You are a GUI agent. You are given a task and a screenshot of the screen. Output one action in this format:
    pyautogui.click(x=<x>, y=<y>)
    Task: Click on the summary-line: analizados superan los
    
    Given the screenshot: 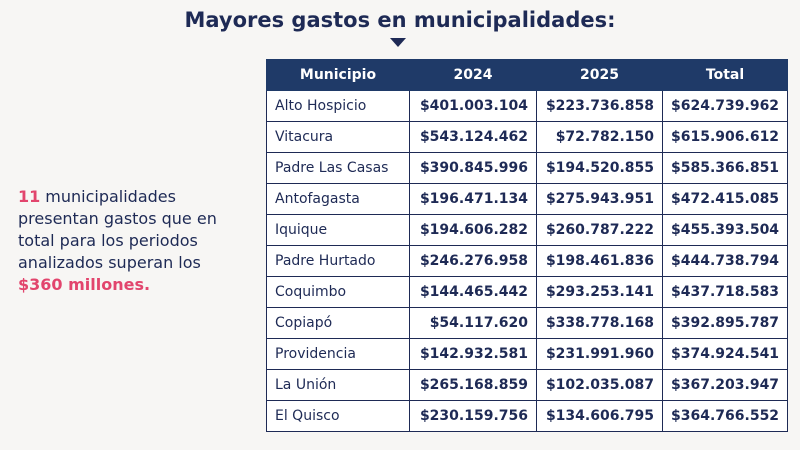 What is the action you would take?
    pyautogui.click(x=117, y=263)
    